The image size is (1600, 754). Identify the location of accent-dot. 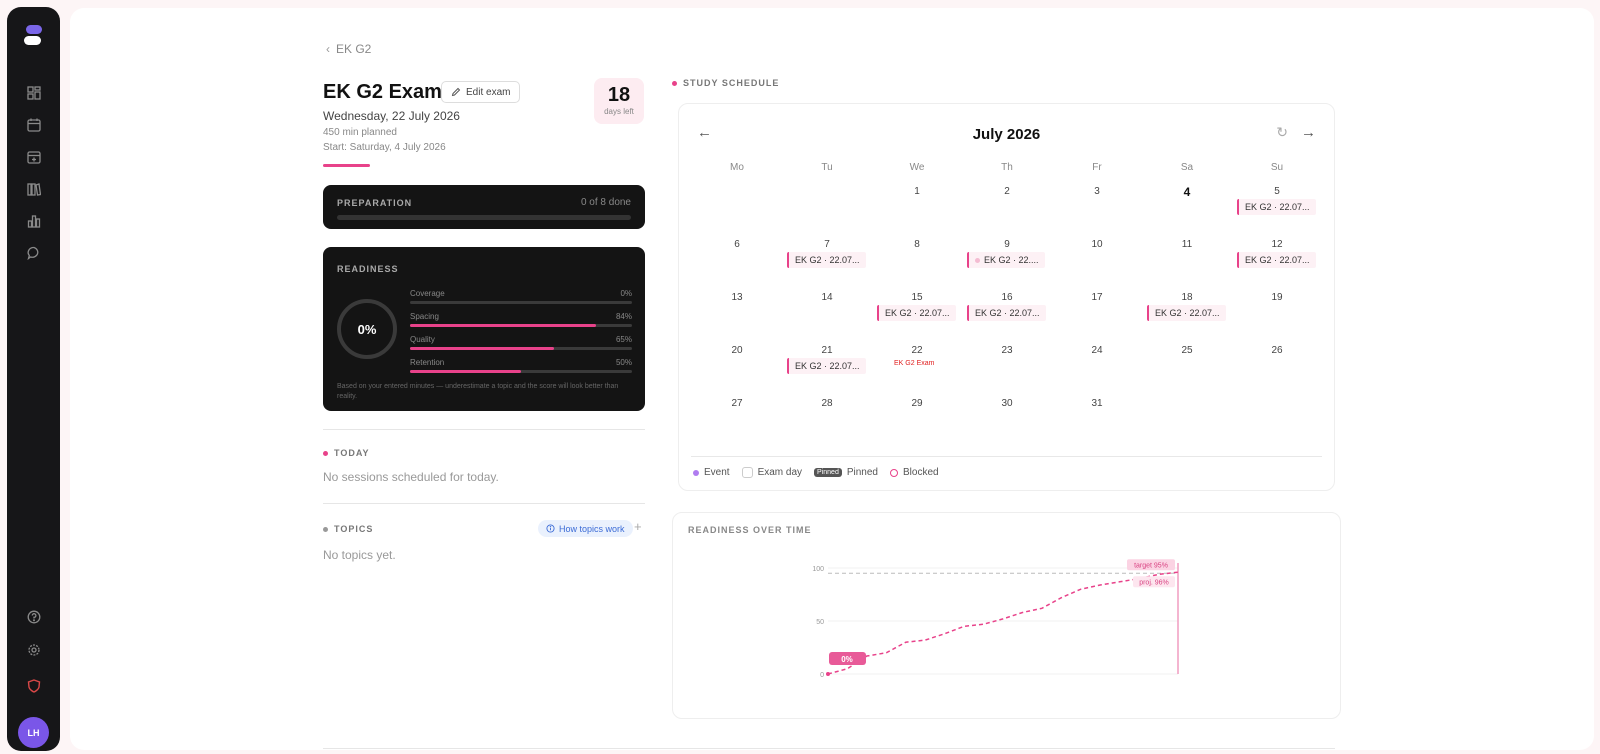
(674, 83).